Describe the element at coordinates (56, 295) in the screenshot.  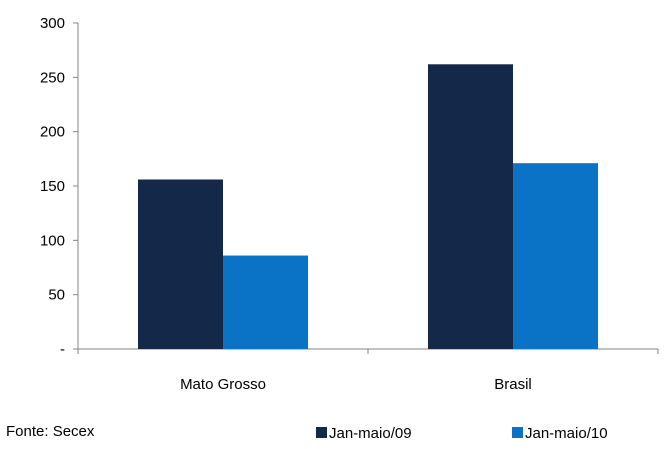
I see `y-tick-label: 50` at that location.